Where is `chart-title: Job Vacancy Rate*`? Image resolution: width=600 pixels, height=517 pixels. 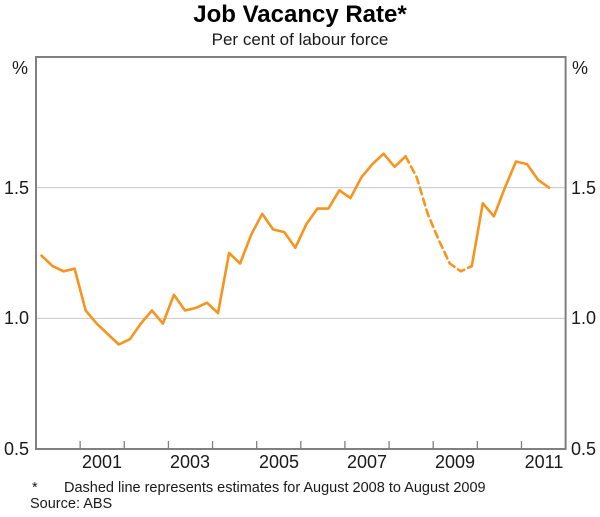 chart-title: Job Vacancy Rate* is located at coordinates (300, 14).